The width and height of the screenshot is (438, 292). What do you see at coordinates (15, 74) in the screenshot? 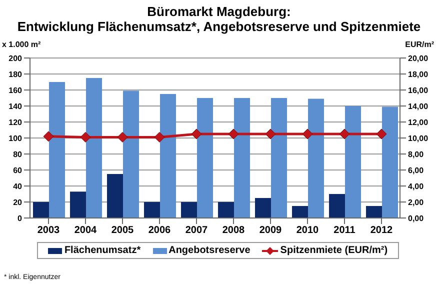
I see `y-tick-label: 180` at bounding box center [15, 74].